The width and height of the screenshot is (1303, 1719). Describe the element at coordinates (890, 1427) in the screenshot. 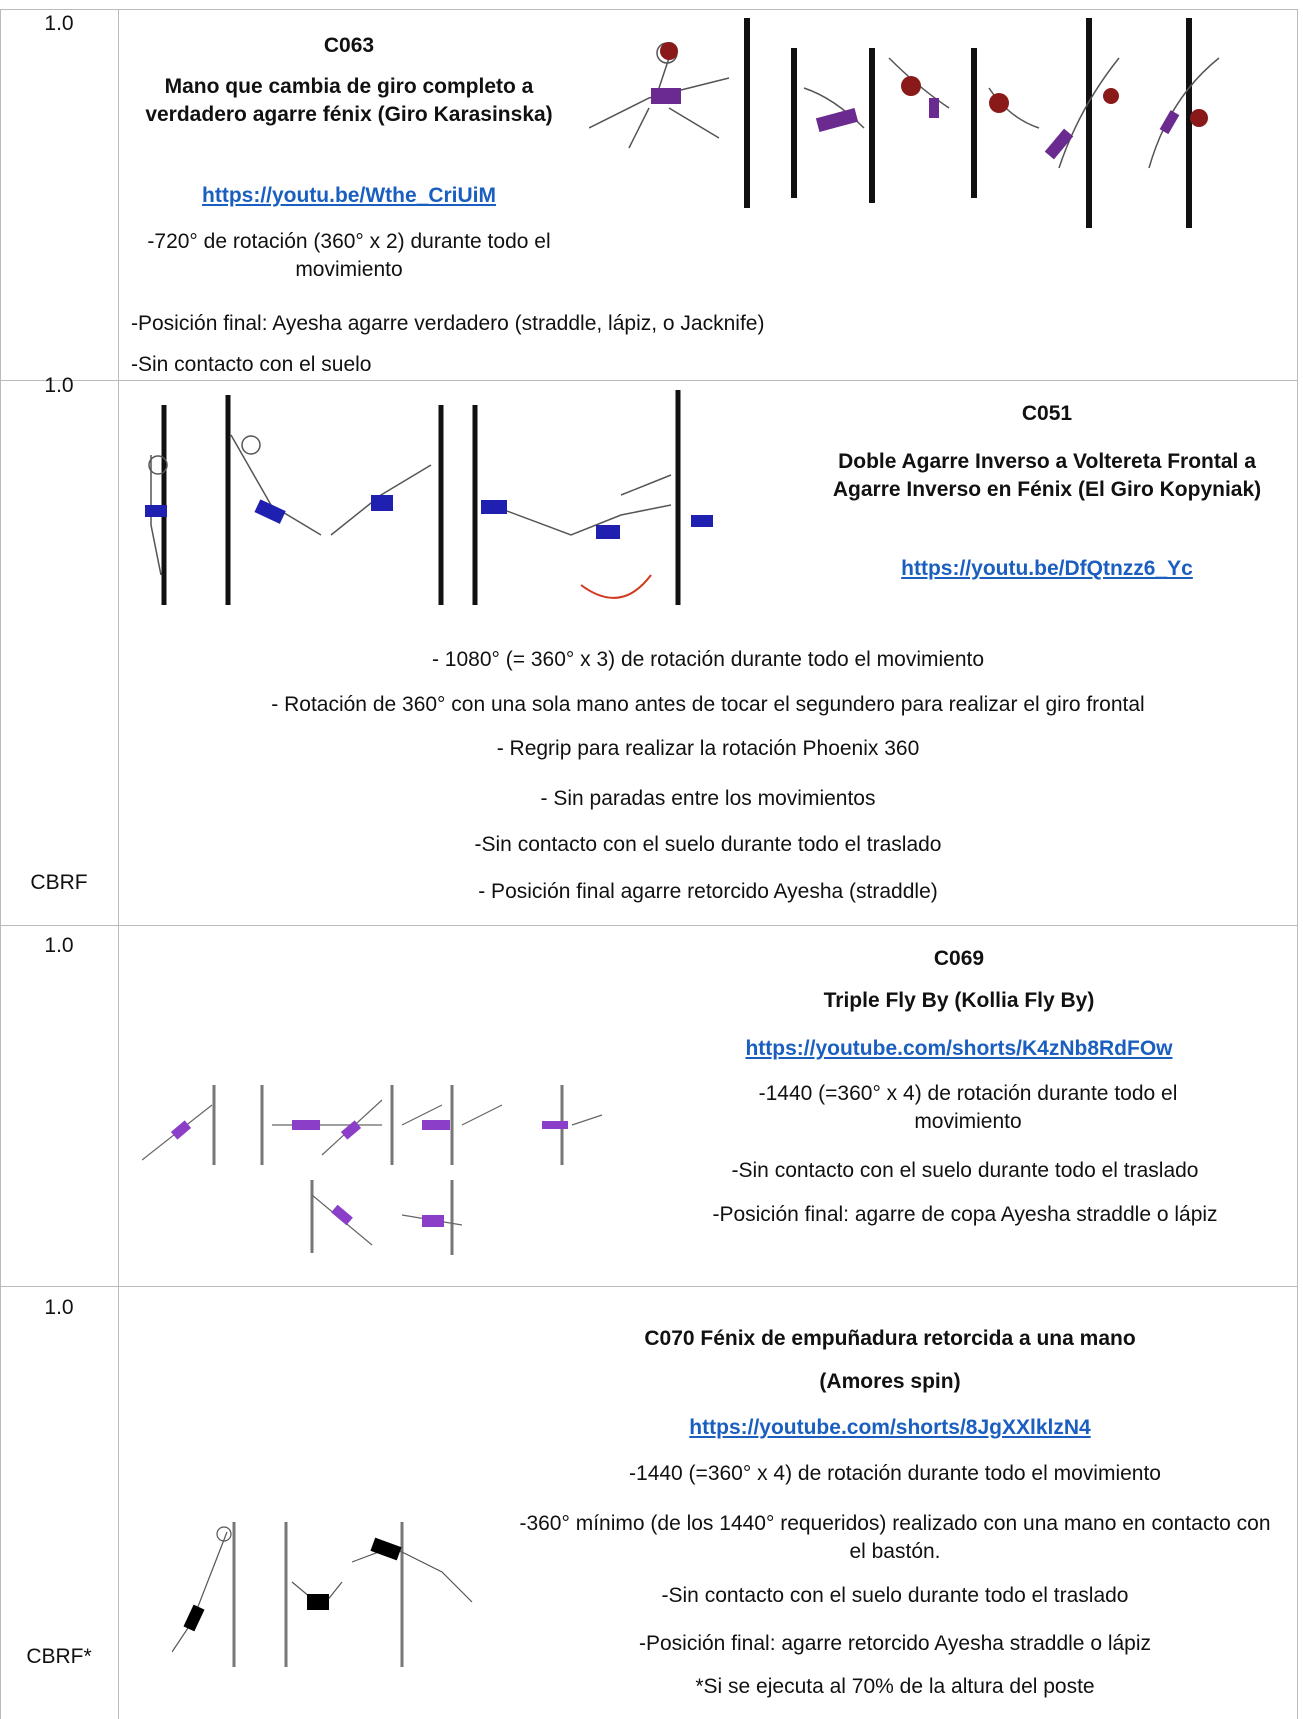

I see `link: https://youtube.com/shorts/8JgXXlklzN4` at that location.